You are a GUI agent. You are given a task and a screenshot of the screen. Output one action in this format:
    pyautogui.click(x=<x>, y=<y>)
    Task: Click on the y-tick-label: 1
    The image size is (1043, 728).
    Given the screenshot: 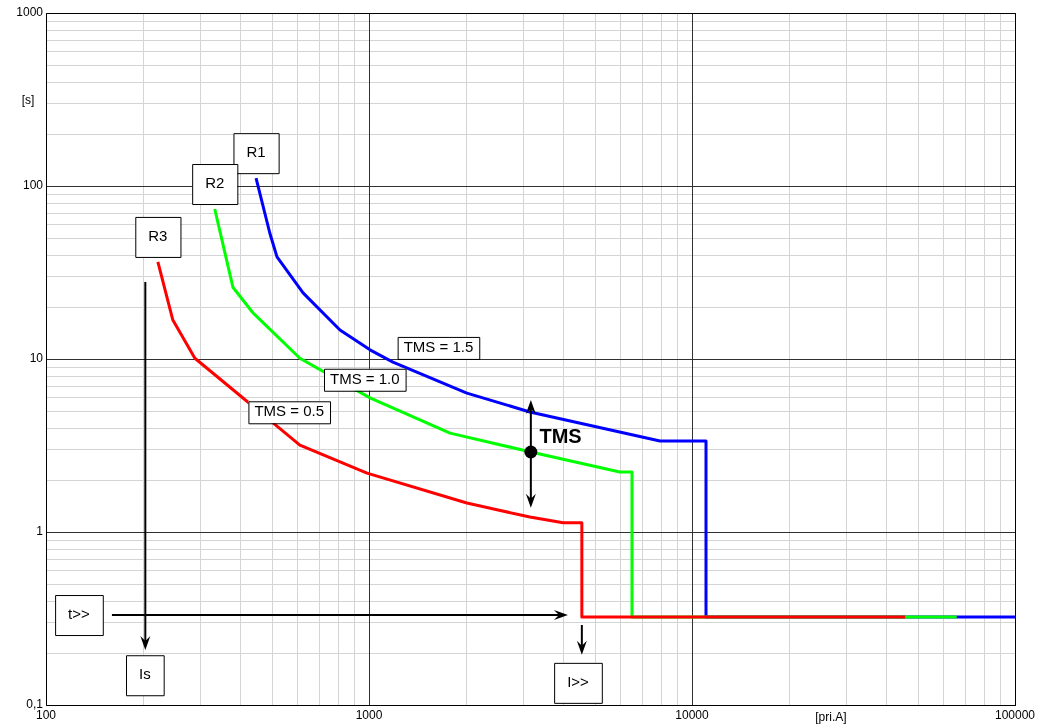 What is the action you would take?
    pyautogui.click(x=40, y=531)
    